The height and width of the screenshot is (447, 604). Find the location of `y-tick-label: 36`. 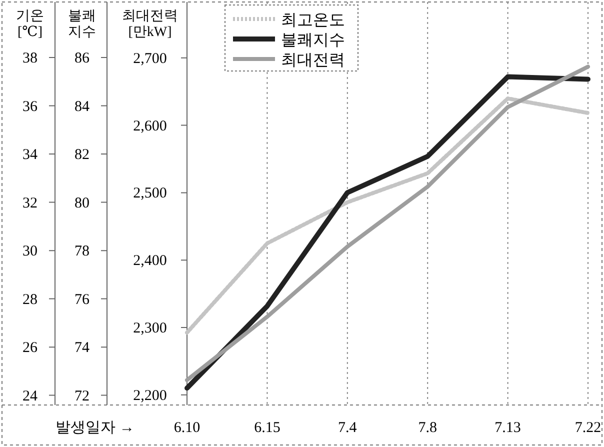

y-tick-label: 36 is located at coordinates (30, 106).